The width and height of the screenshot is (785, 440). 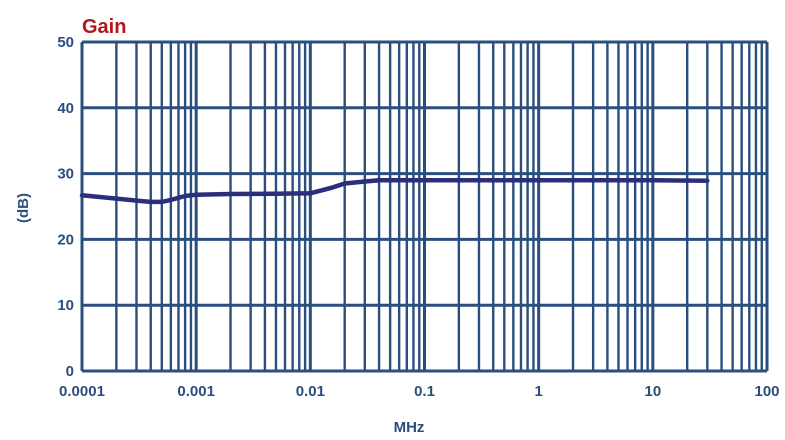 What do you see at coordinates (766, 391) in the screenshot?
I see `x-tick-label: 100` at bounding box center [766, 391].